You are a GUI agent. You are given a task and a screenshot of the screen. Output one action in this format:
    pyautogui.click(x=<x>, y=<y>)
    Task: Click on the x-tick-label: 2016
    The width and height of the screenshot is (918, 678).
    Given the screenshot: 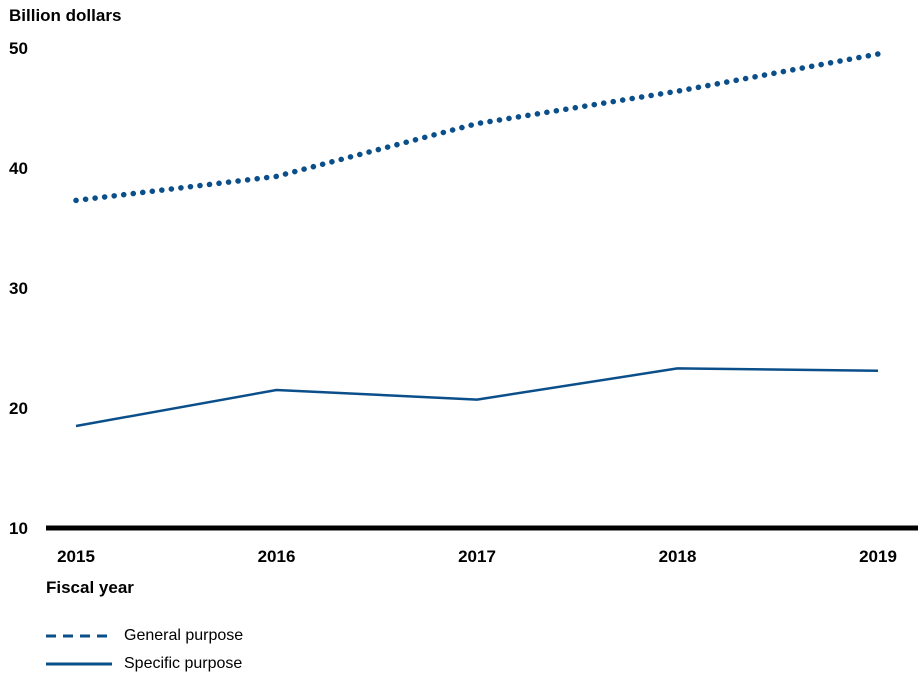 What is the action you would take?
    pyautogui.click(x=277, y=556)
    